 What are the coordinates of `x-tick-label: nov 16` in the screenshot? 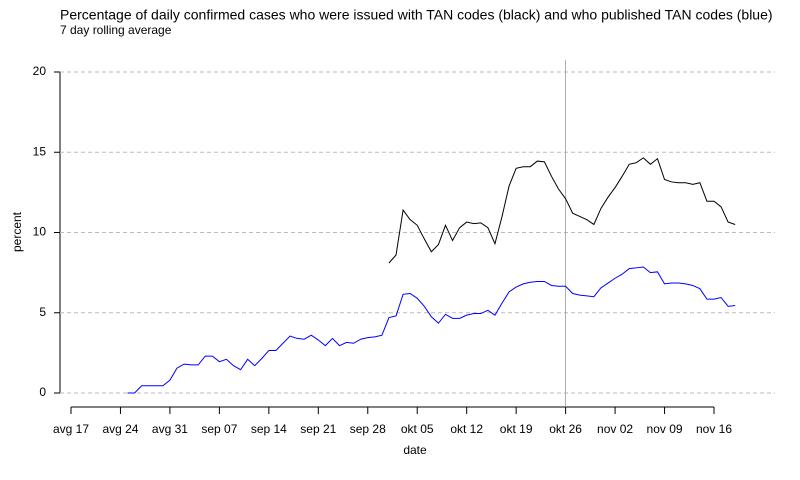 It's located at (714, 429).